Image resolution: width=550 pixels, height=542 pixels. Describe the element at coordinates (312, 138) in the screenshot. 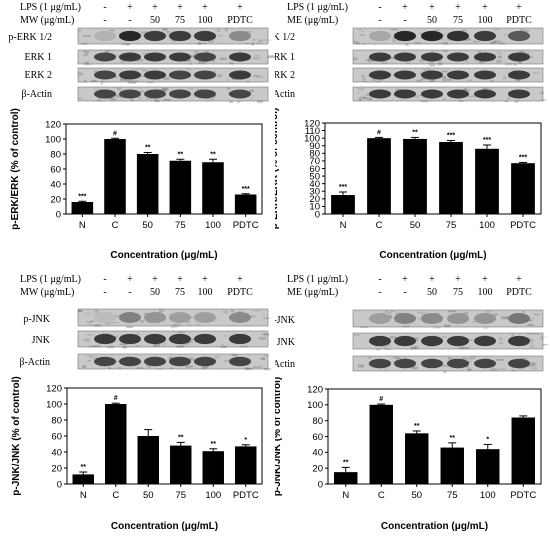

I see `y-tick-label: 100` at that location.